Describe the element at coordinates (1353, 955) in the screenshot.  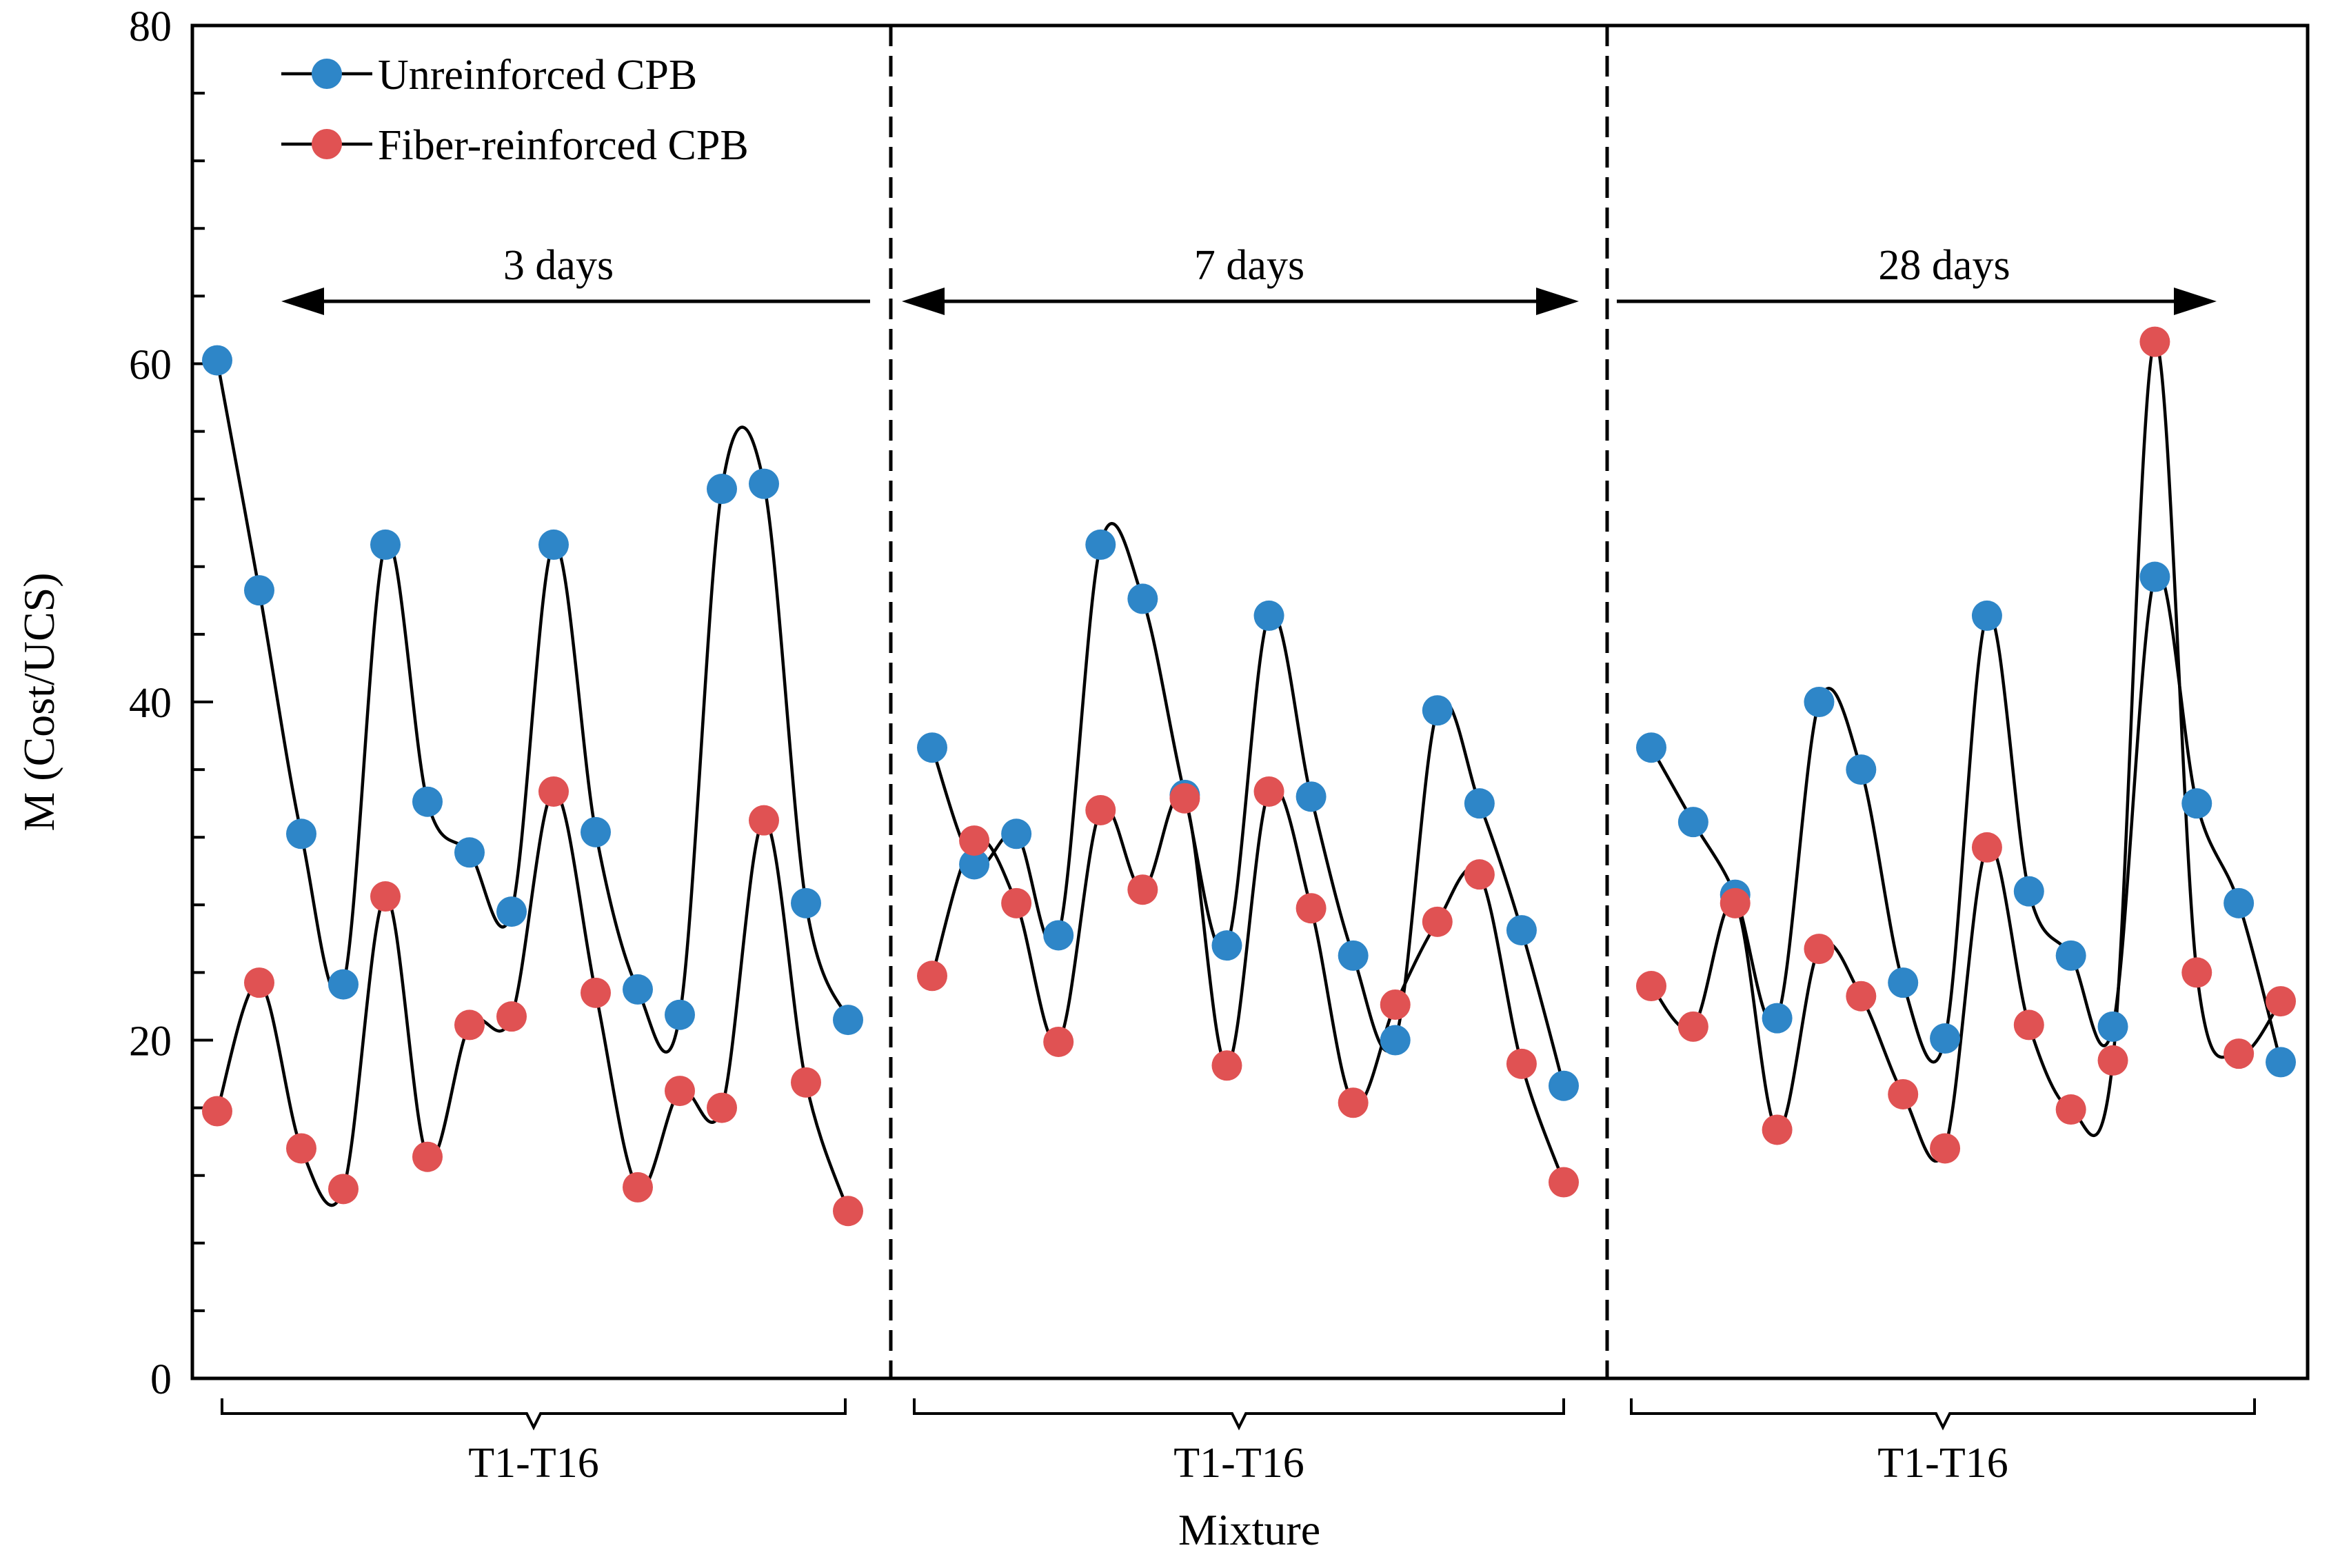
I see `data-point-s0-p1-t11` at that location.